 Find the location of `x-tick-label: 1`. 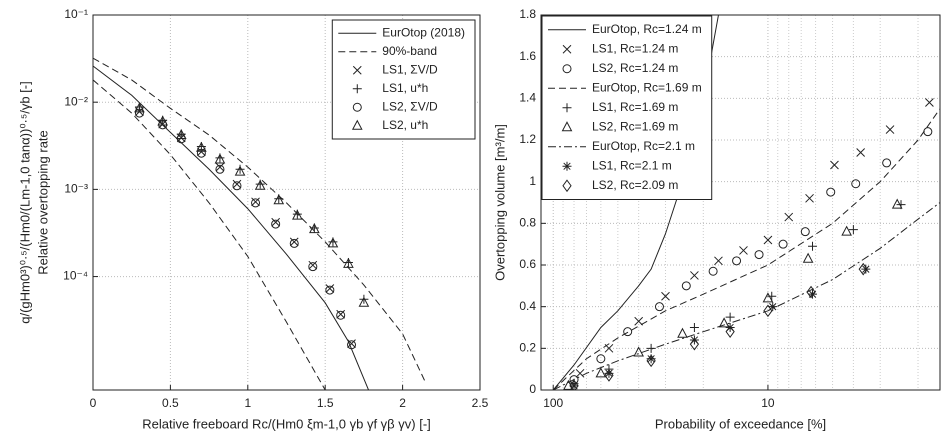

x-tick-label: 1 is located at coordinates (247, 403).